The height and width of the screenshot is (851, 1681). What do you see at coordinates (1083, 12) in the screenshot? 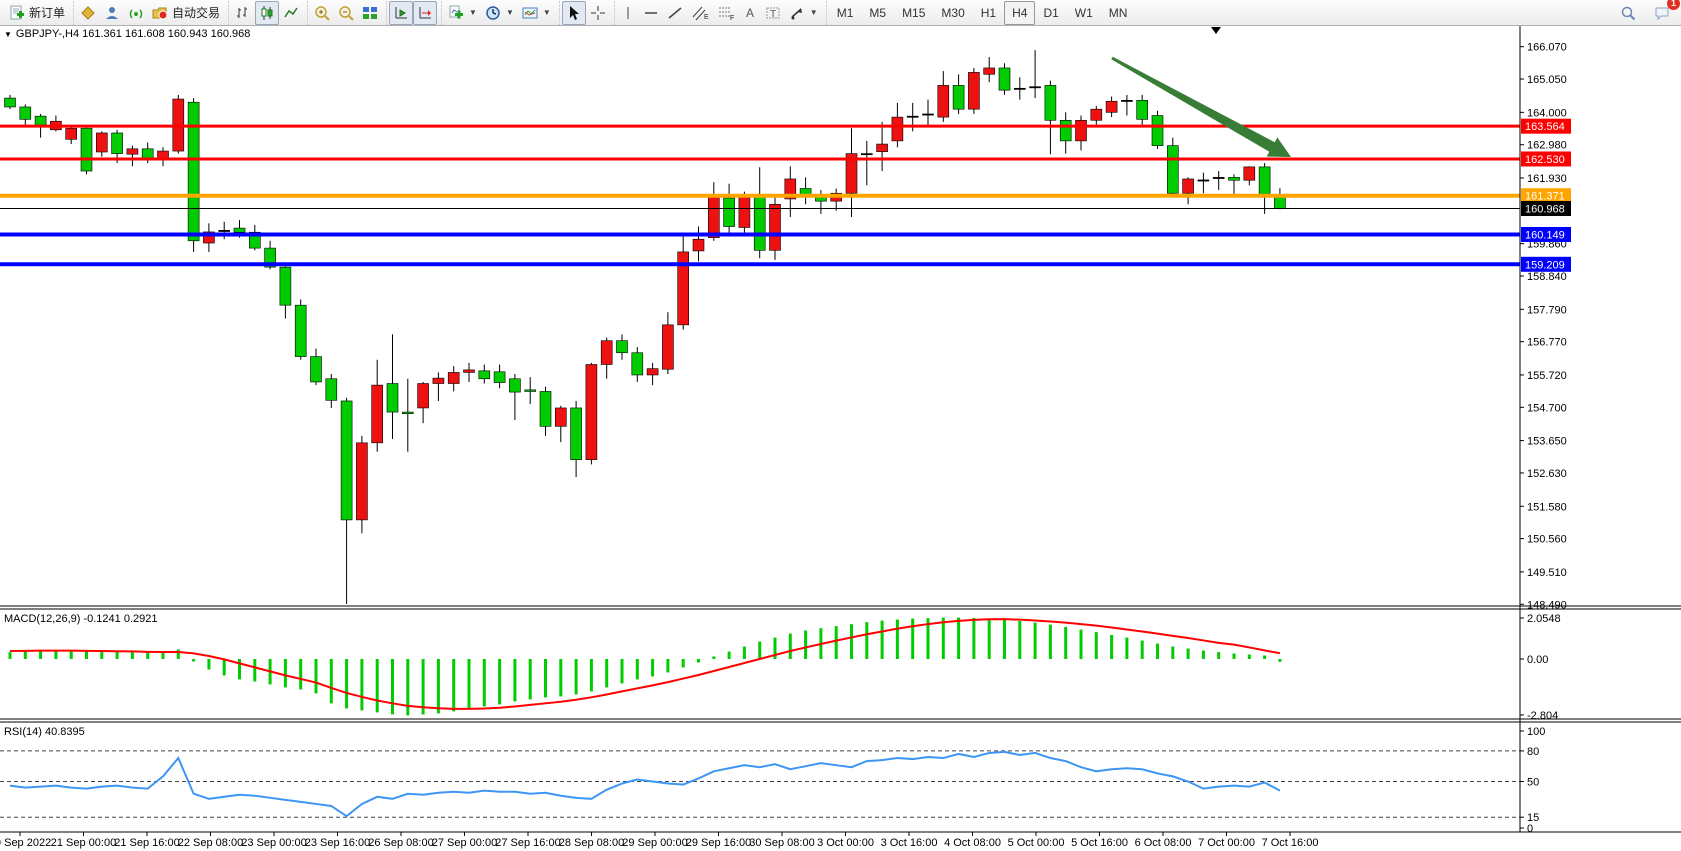
I see `timeframe-w1-button: W1` at bounding box center [1083, 12].